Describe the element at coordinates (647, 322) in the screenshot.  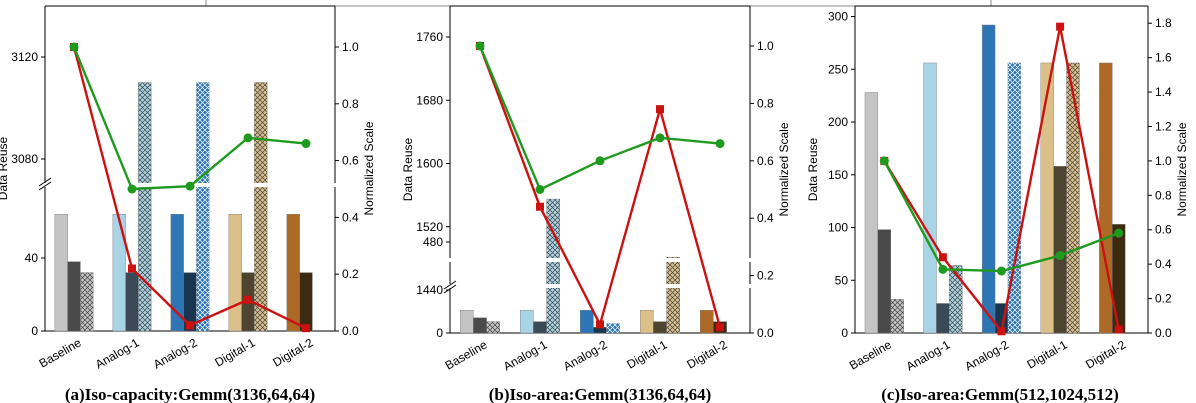
I see `bar-digital1-s1` at that location.